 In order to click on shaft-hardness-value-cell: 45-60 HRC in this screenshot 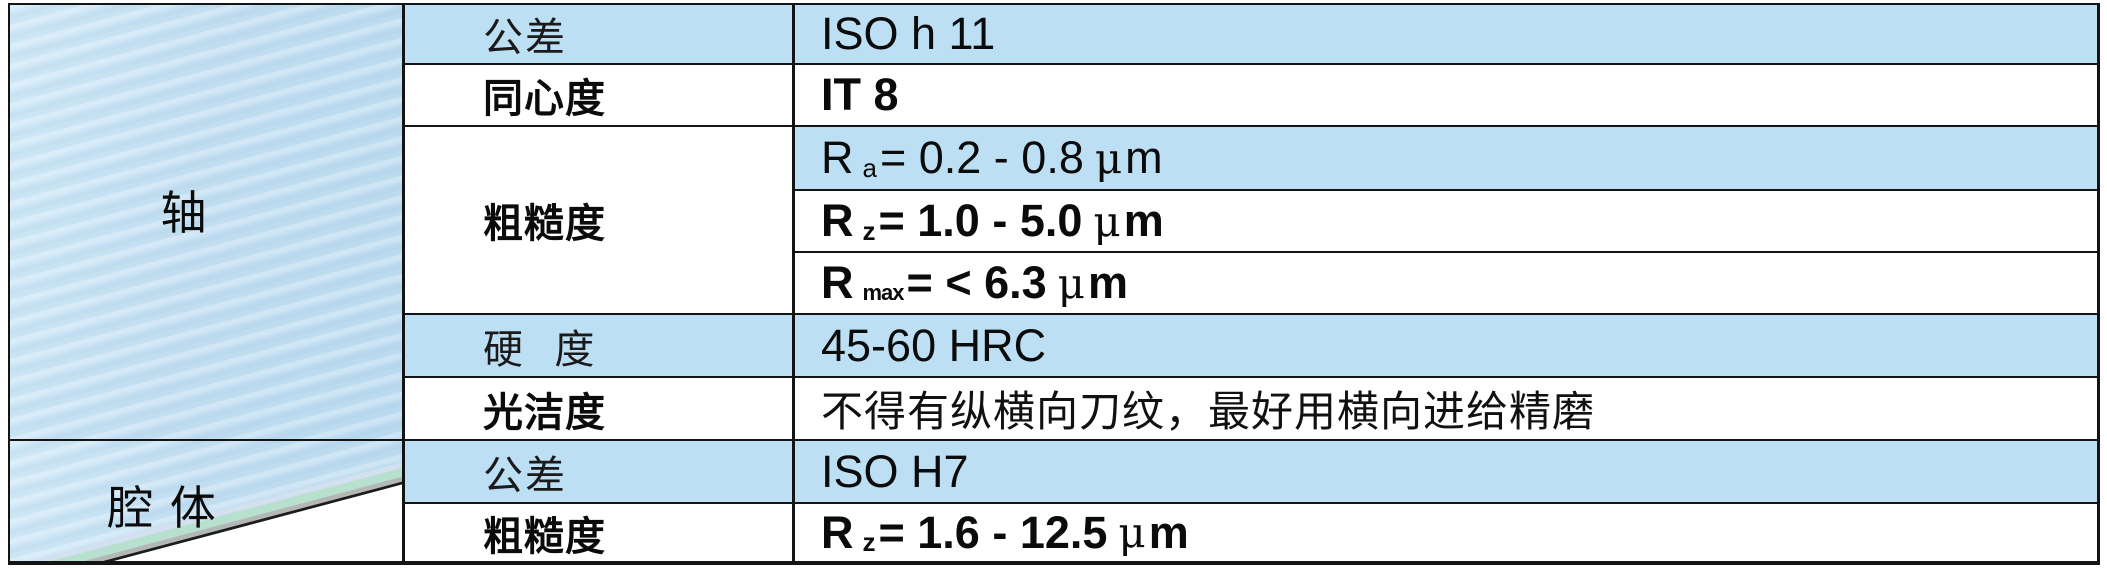, I will do `click(1444, 344)`.